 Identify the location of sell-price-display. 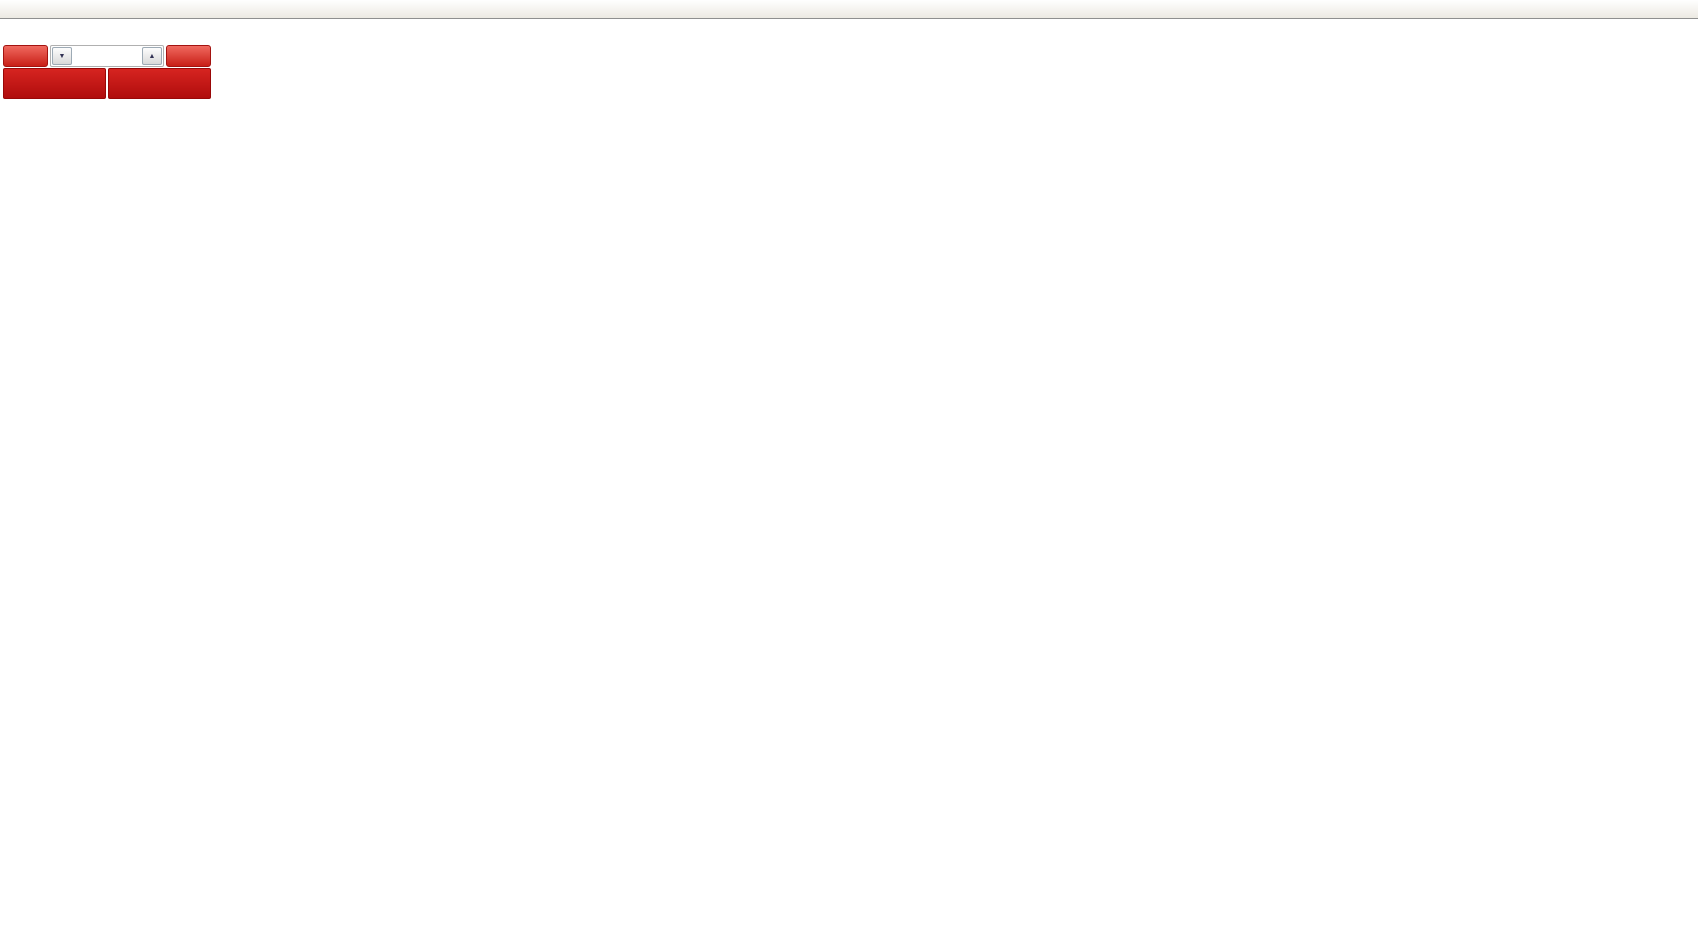
(54, 83).